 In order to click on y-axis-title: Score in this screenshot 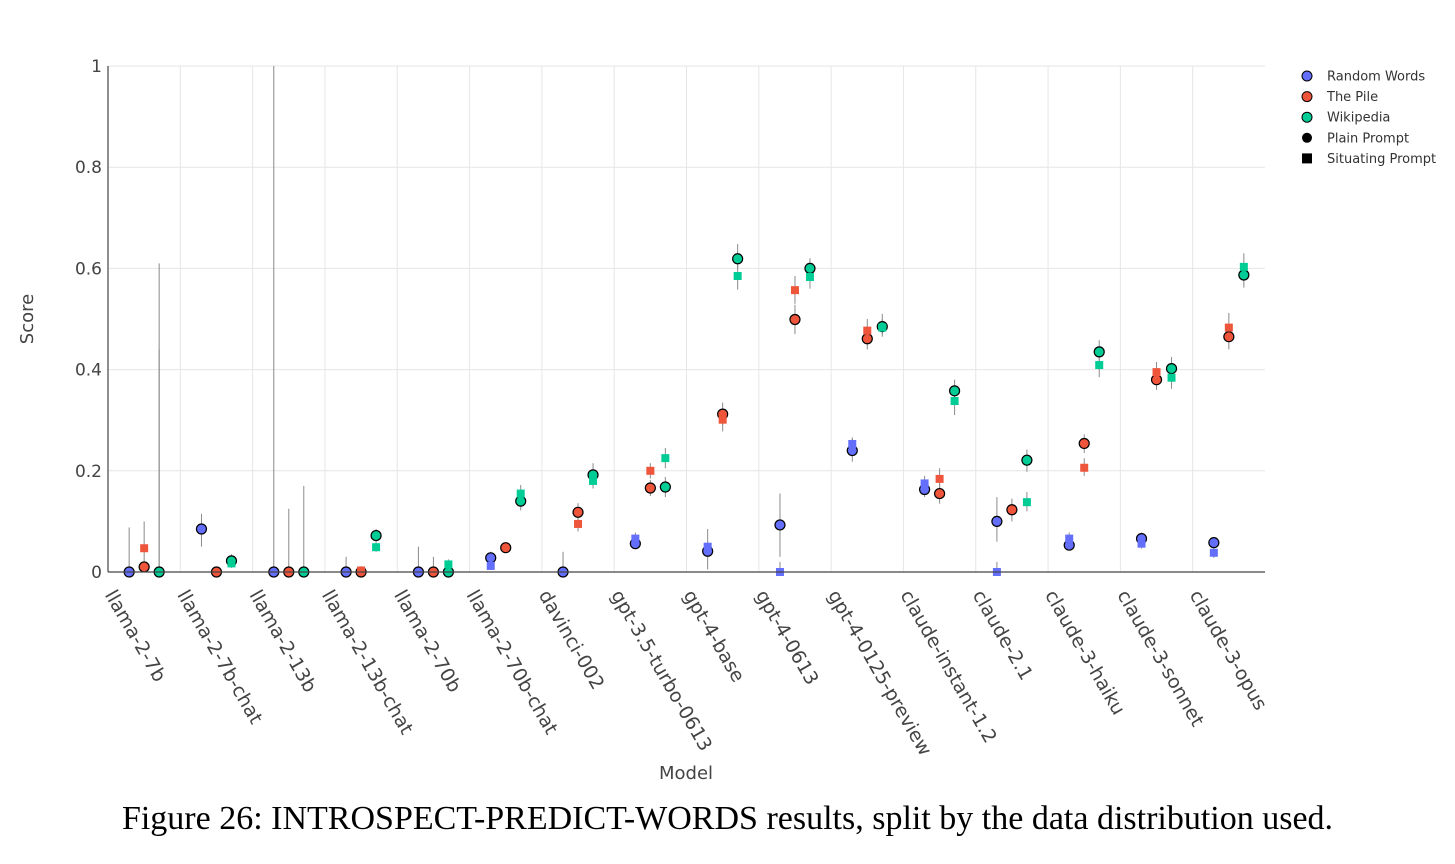, I will do `click(27, 319)`.